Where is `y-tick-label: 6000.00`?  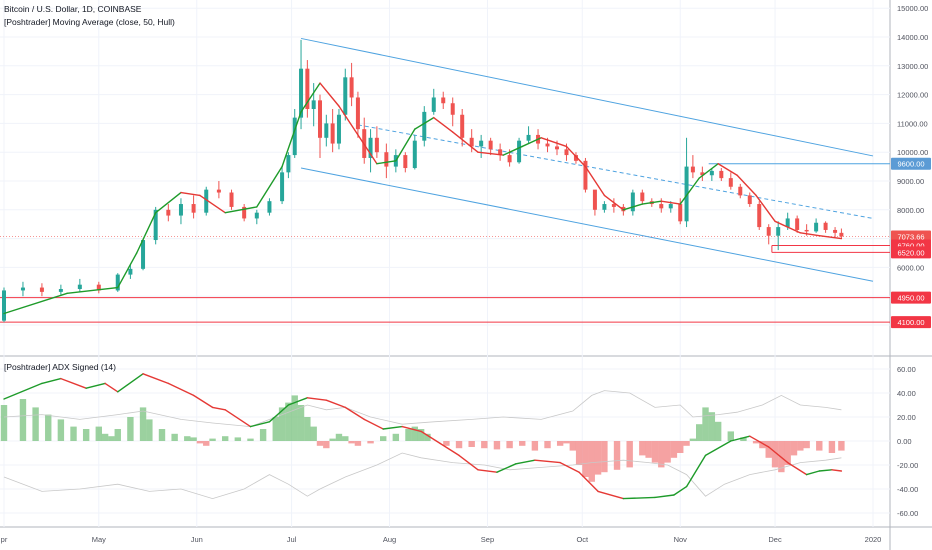
y-tick-label: 6000.00 is located at coordinates (910, 267).